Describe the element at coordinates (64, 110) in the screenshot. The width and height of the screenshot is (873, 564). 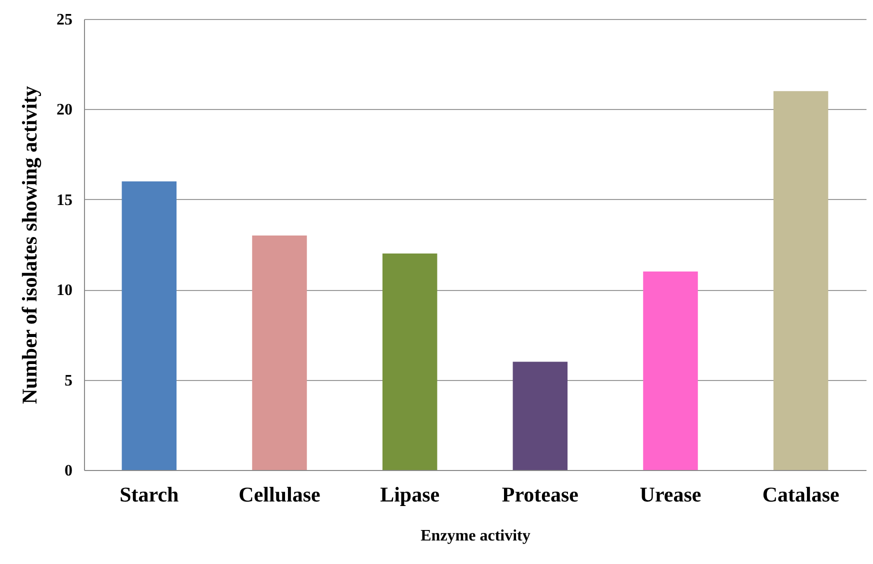
I see `y-tick-label: 20` at that location.